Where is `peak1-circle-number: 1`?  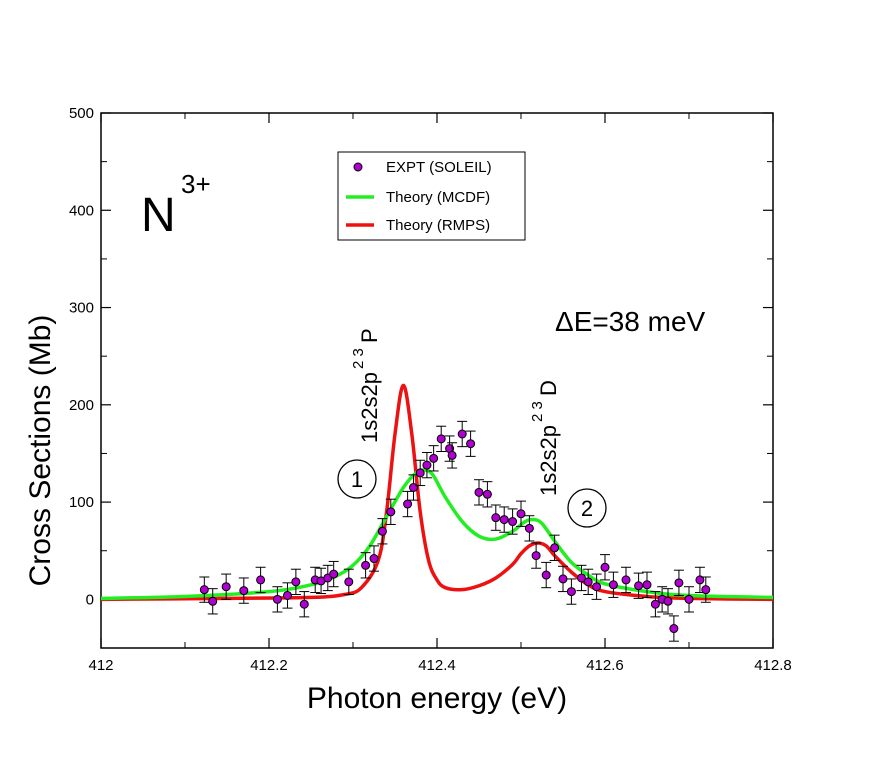
peak1-circle-number: 1 is located at coordinates (357, 479).